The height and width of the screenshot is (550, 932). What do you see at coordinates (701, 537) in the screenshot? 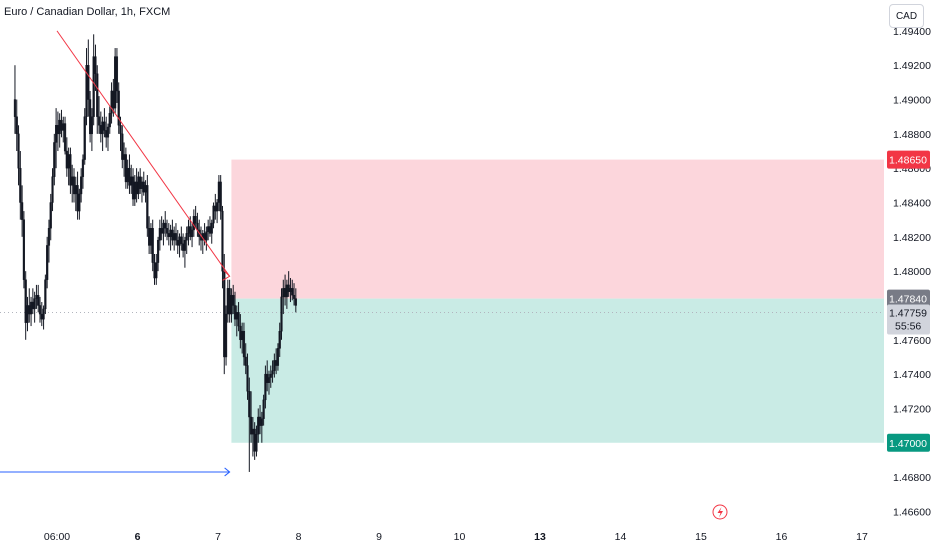
I see `x-tick-label: 15` at bounding box center [701, 537].